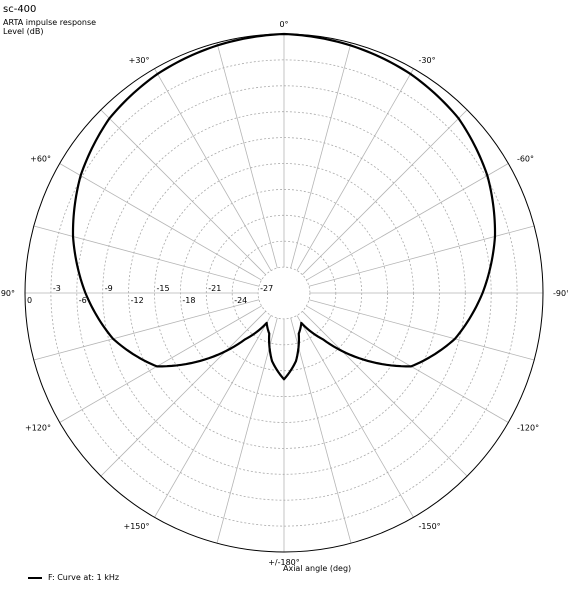 The image size is (568, 600). What do you see at coordinates (240, 300) in the screenshot?
I see `radial-tick-label: -24` at bounding box center [240, 300].